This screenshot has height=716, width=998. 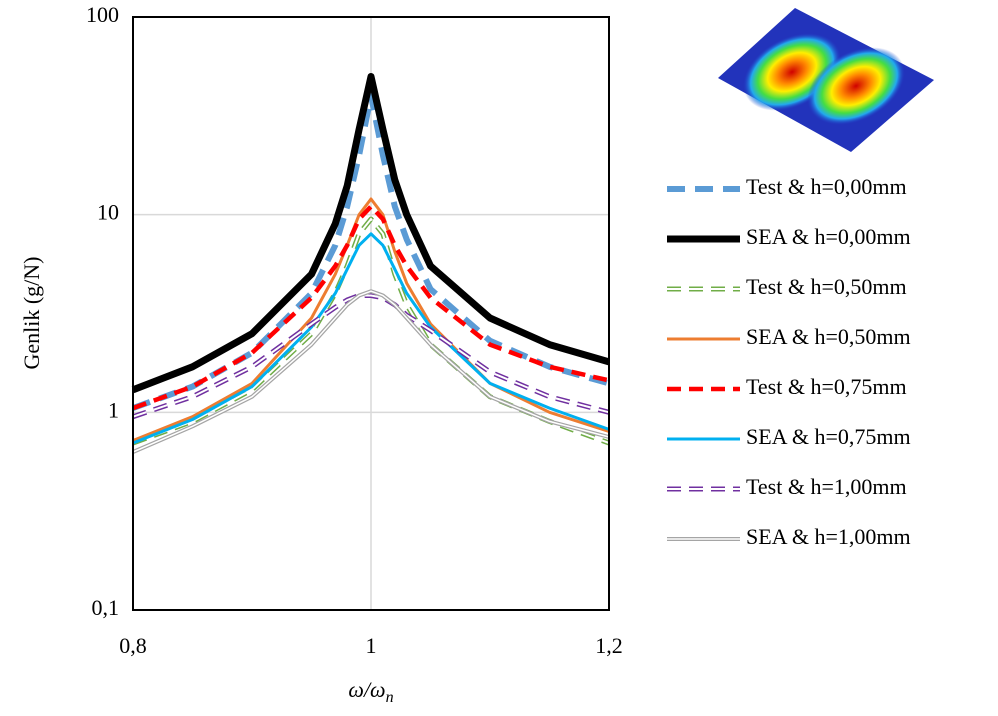 I want to click on x-axis-label: ω/ωn, so click(x=370, y=691).